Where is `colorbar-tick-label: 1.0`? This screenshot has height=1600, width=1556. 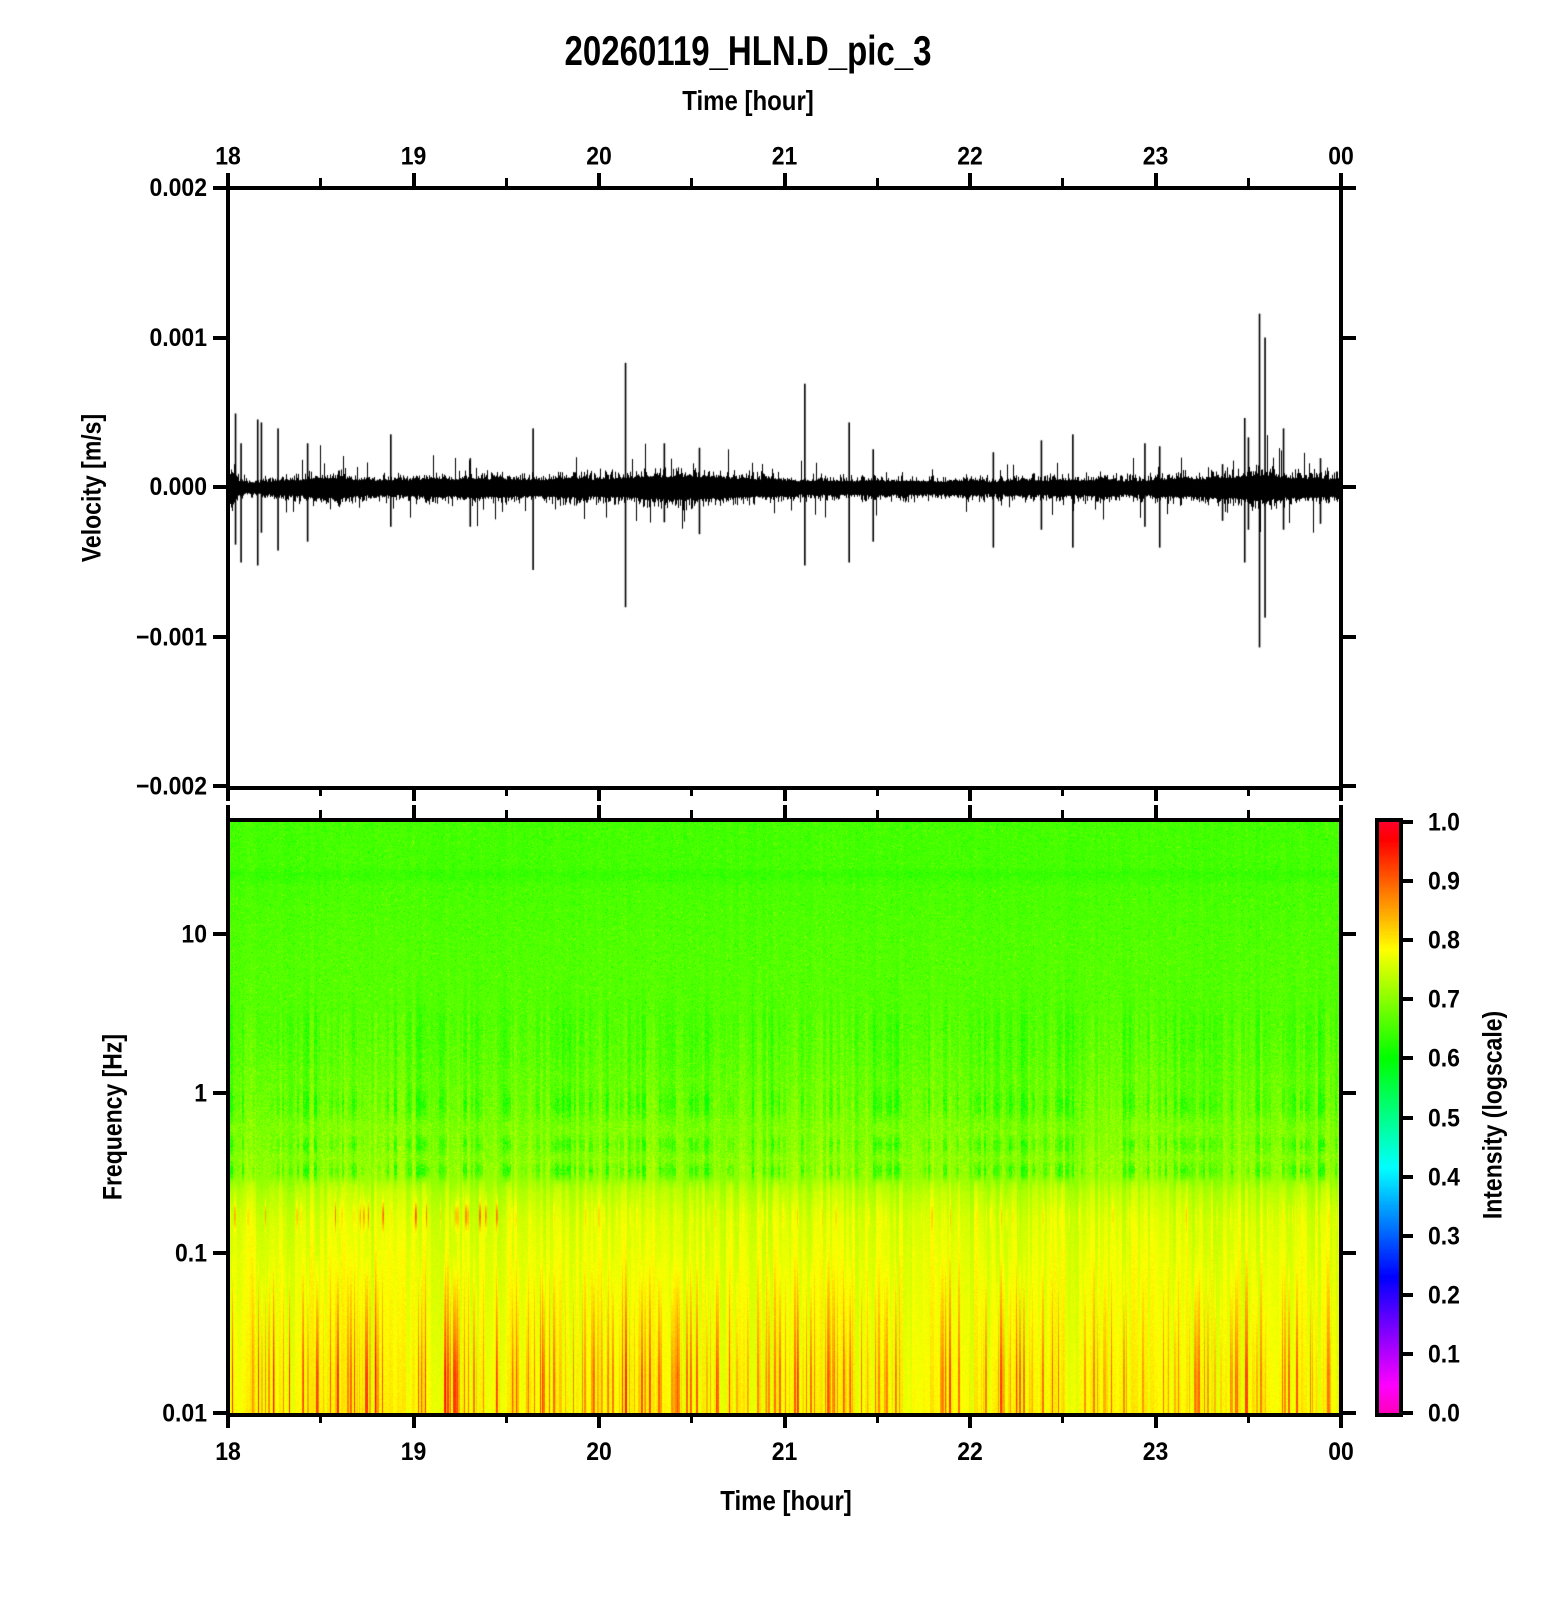
colorbar-tick-label: 1.0 is located at coordinates (1444, 821).